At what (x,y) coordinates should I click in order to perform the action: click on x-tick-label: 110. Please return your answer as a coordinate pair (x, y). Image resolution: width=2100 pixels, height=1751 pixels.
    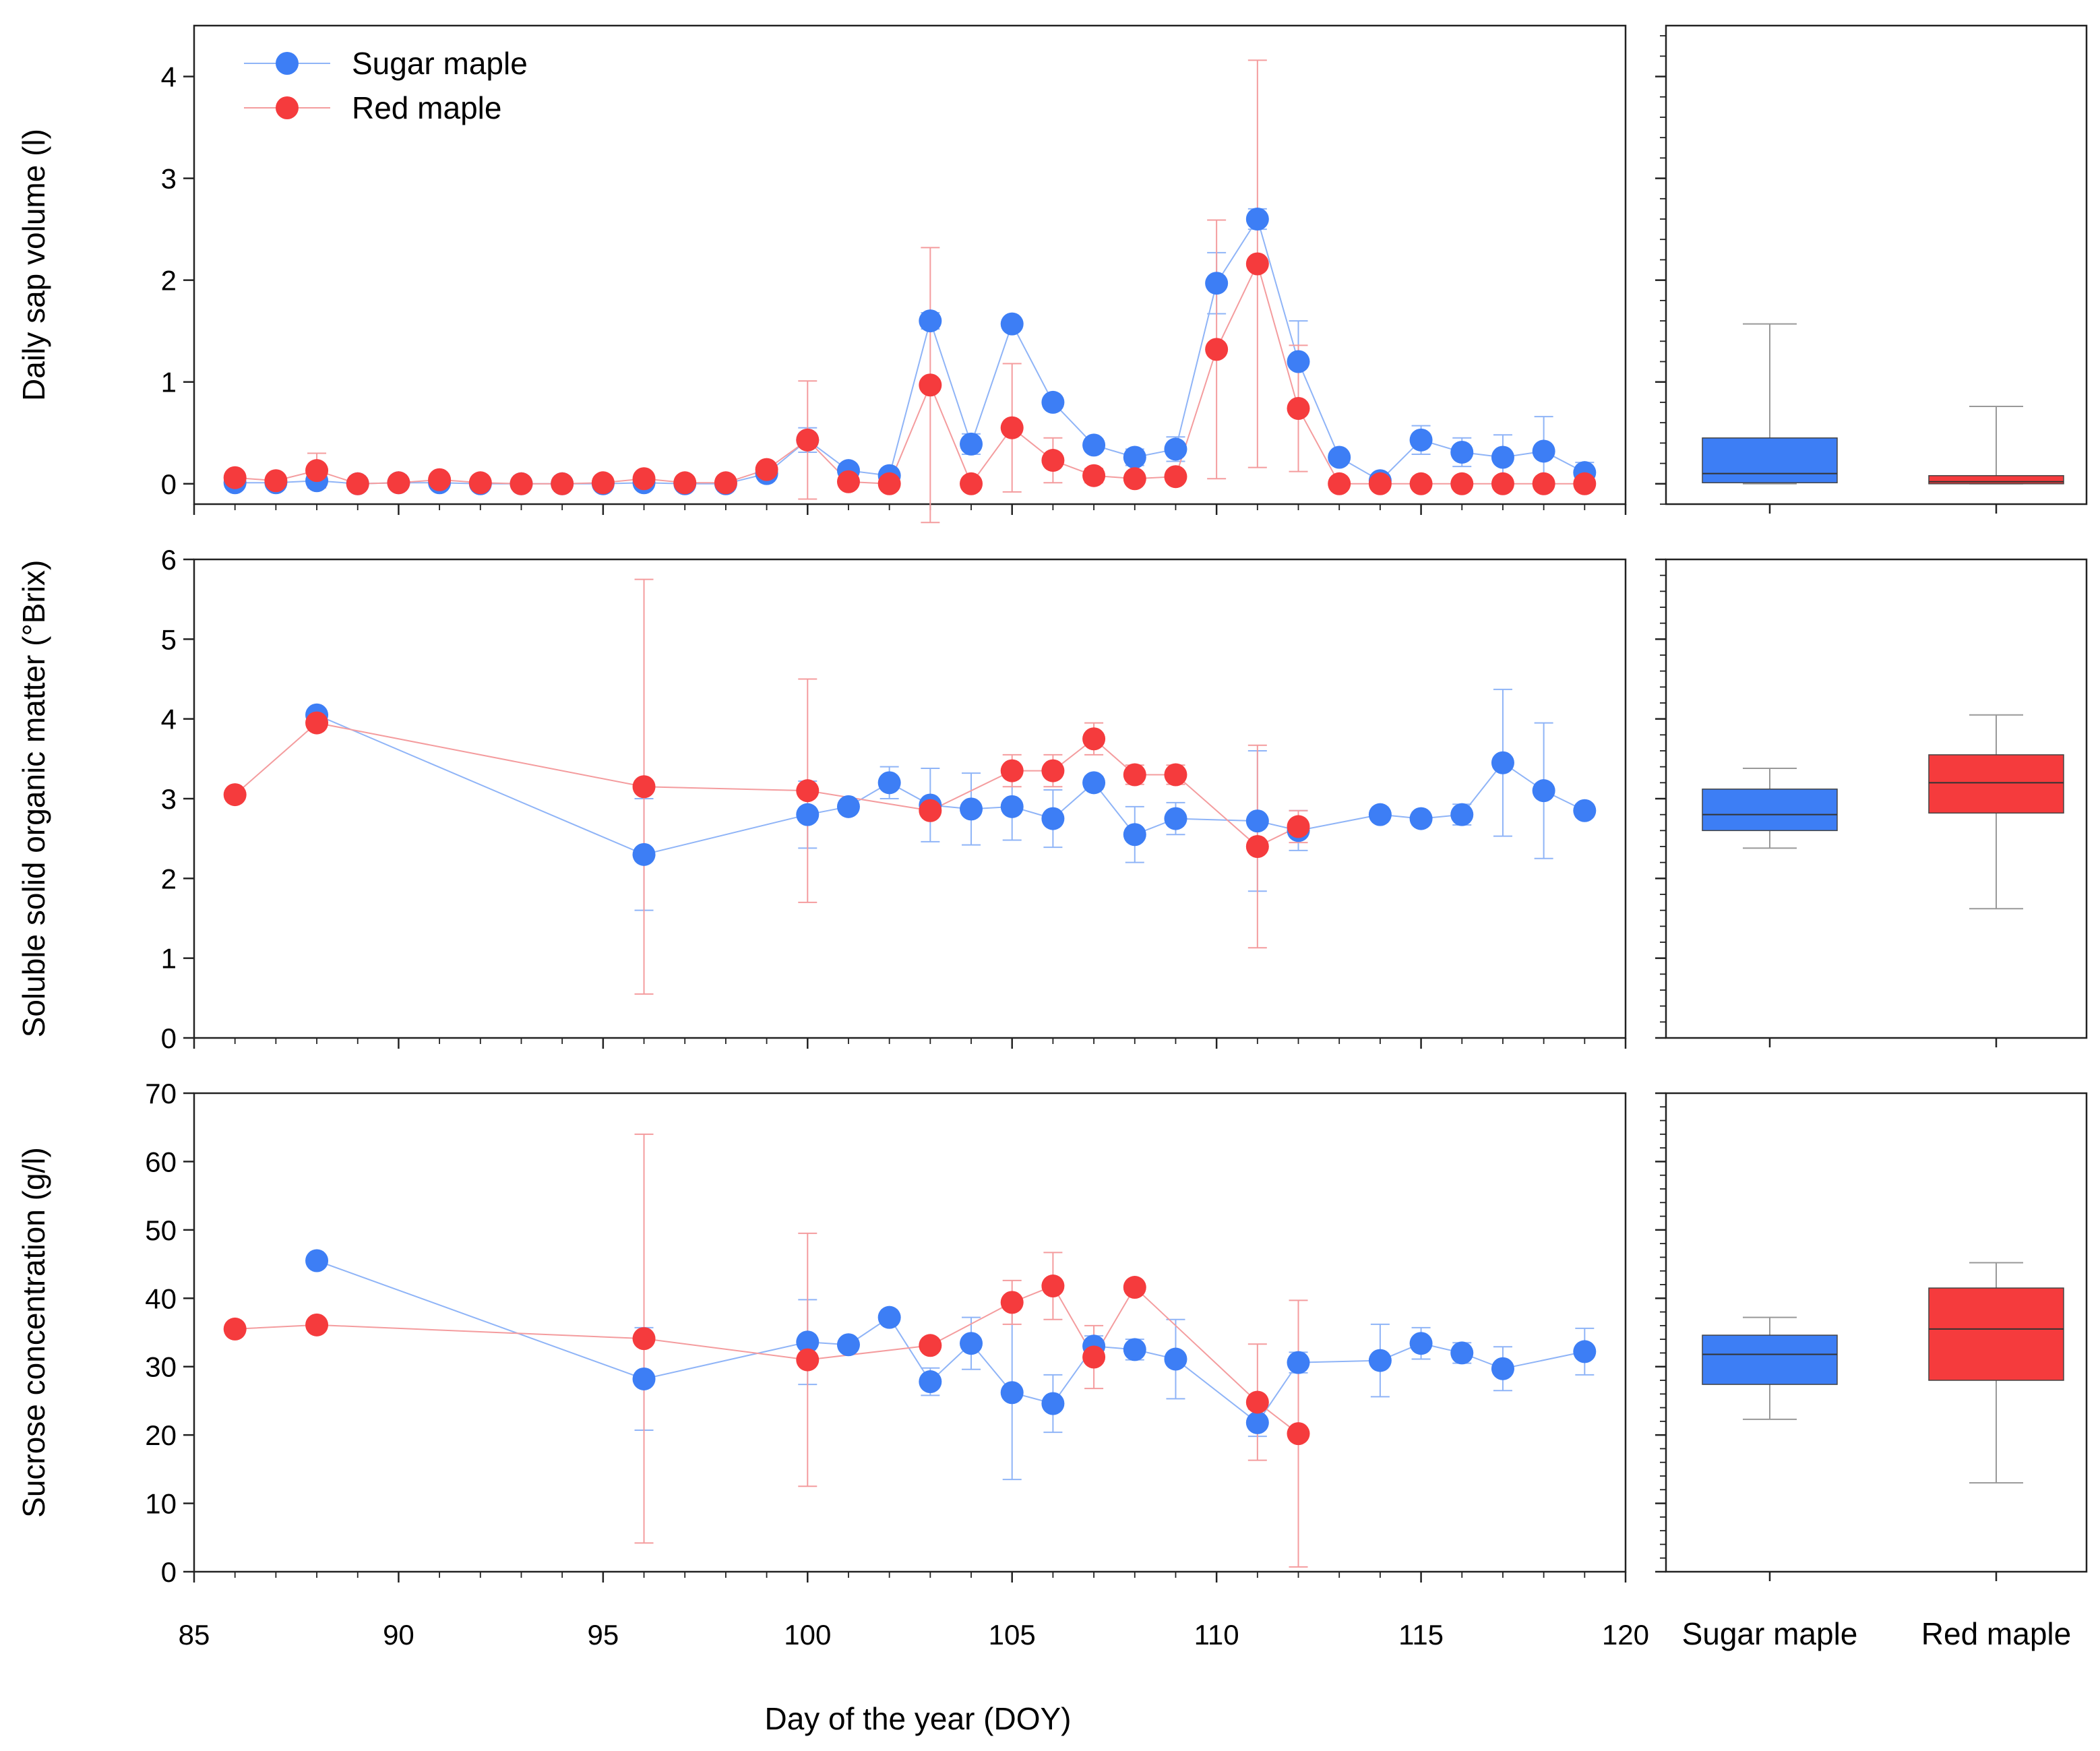
    Looking at the image, I should click on (1216, 1635).